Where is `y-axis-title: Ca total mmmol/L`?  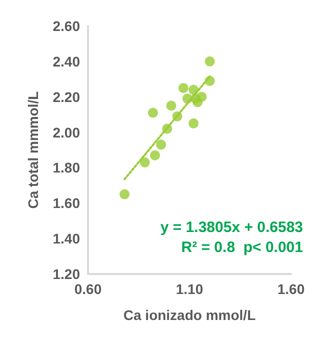 y-axis-title: Ca total mmmol/L is located at coordinates (33, 149).